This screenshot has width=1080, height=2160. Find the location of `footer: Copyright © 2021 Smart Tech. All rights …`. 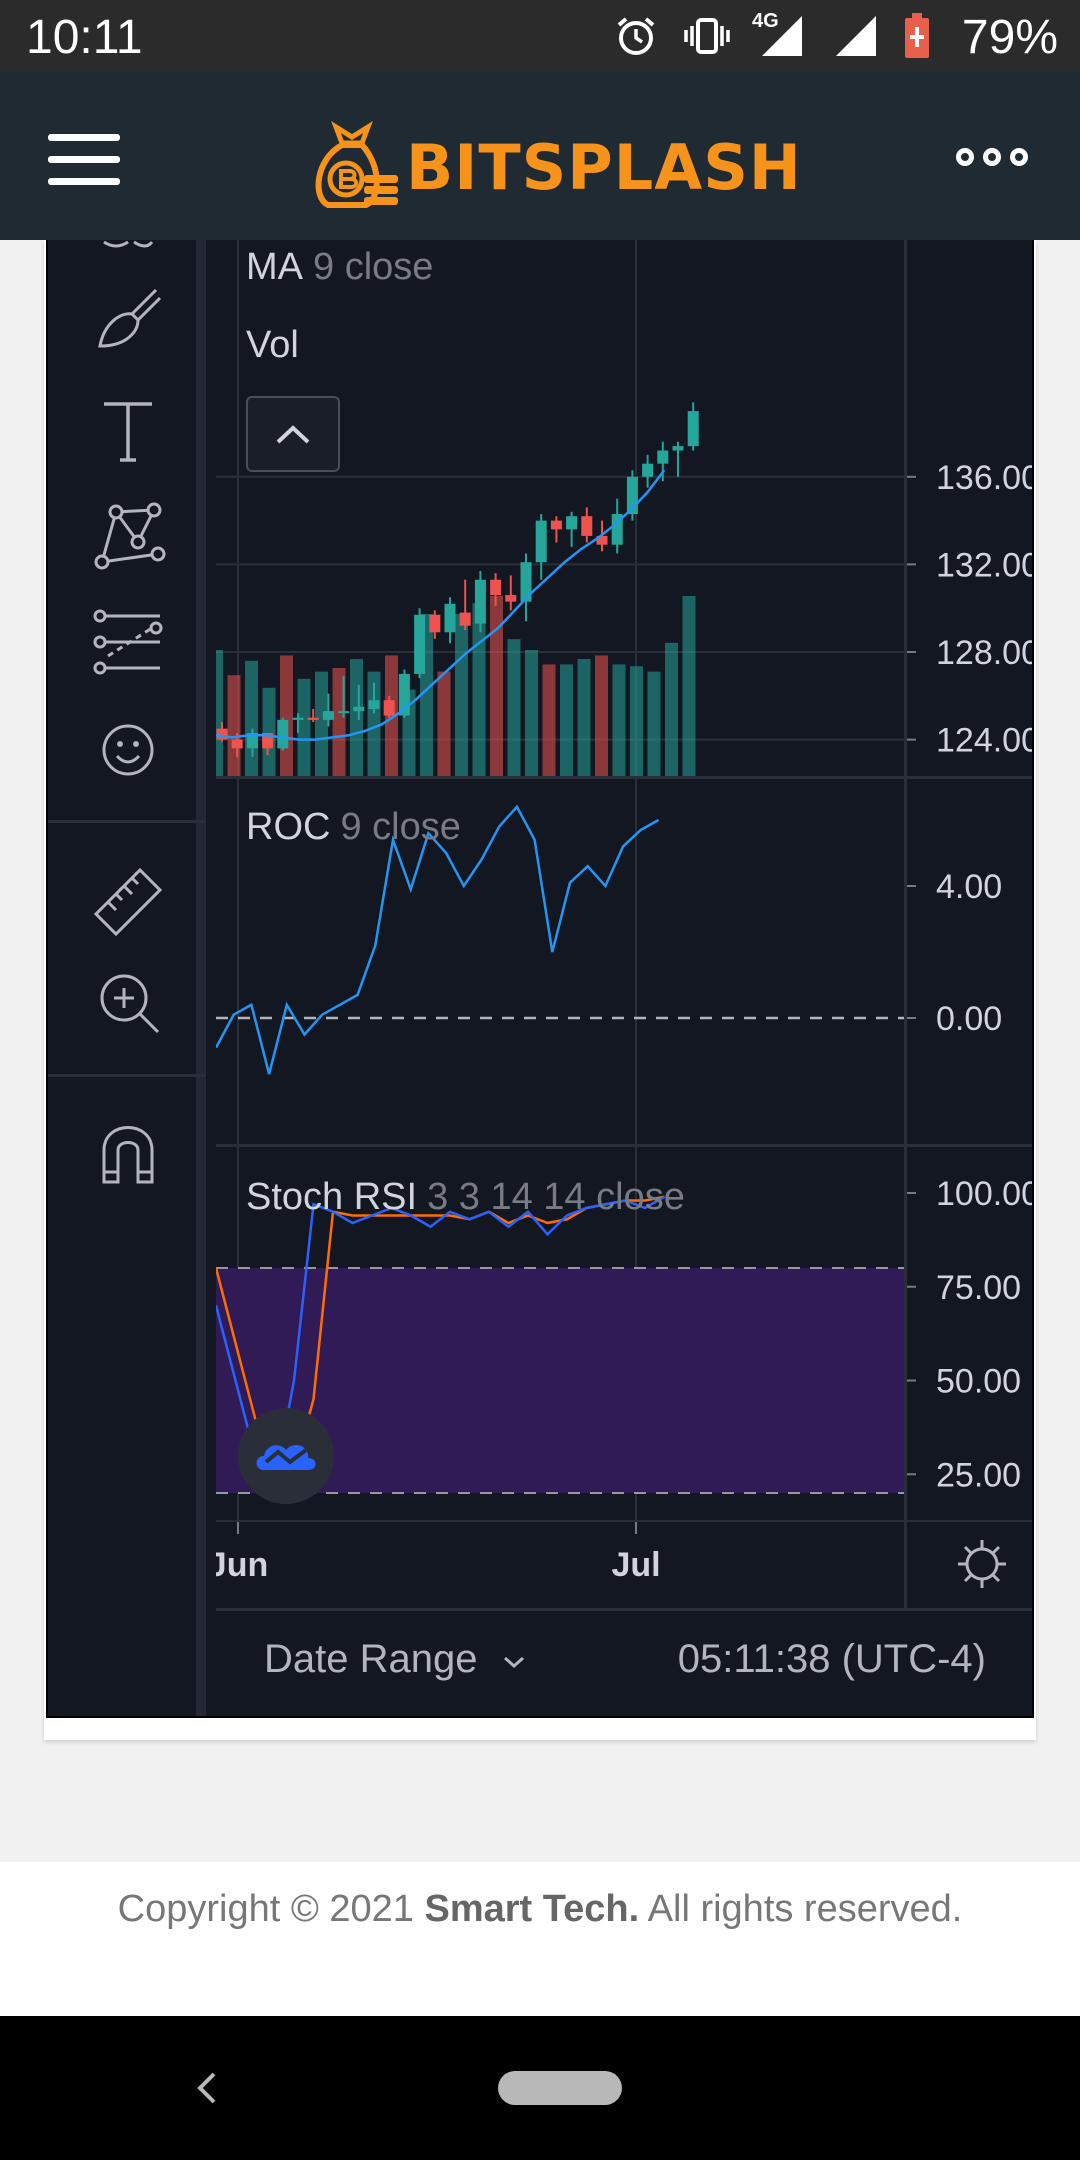

footer: Copyright © 2021 Smart Tech. All rights … is located at coordinates (540, 1939).